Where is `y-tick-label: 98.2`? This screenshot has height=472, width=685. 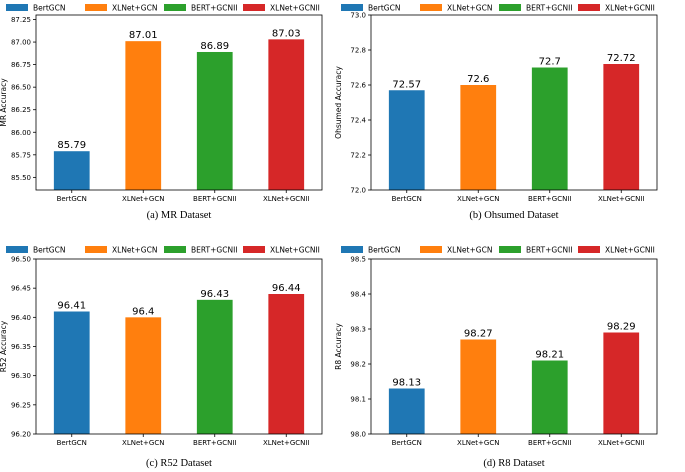
y-tick-label: 98.2 is located at coordinates (358, 365).